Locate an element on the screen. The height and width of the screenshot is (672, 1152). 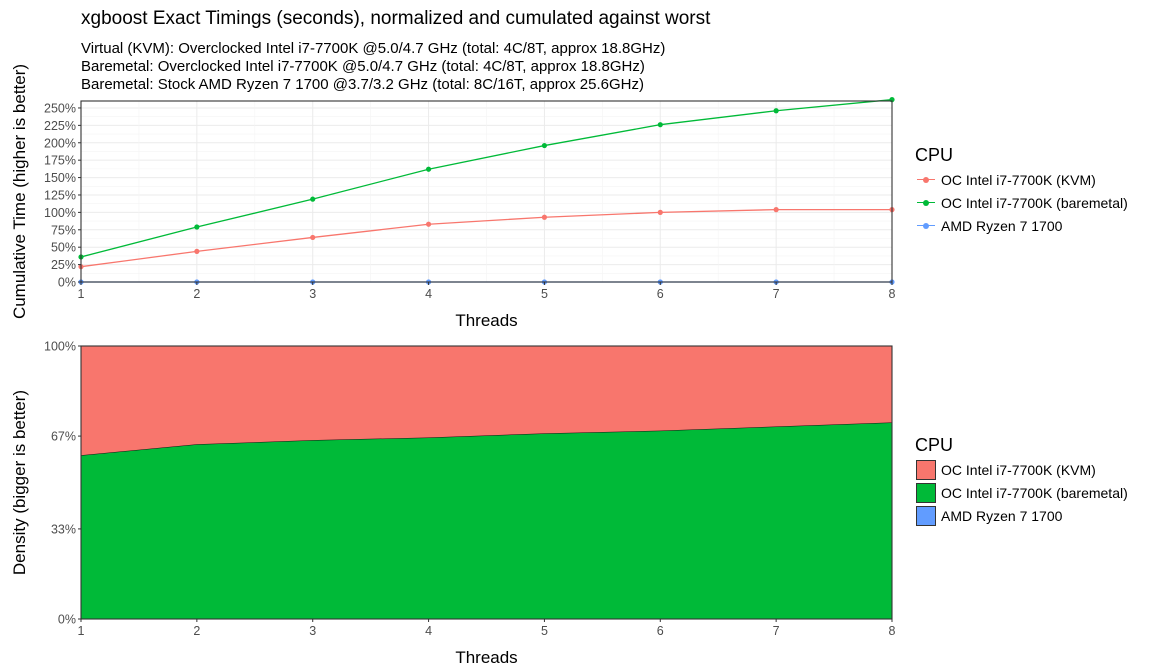
legend-top-item-ryzen: AMD Ryzen 7 1700 is located at coordinates (988, 226).